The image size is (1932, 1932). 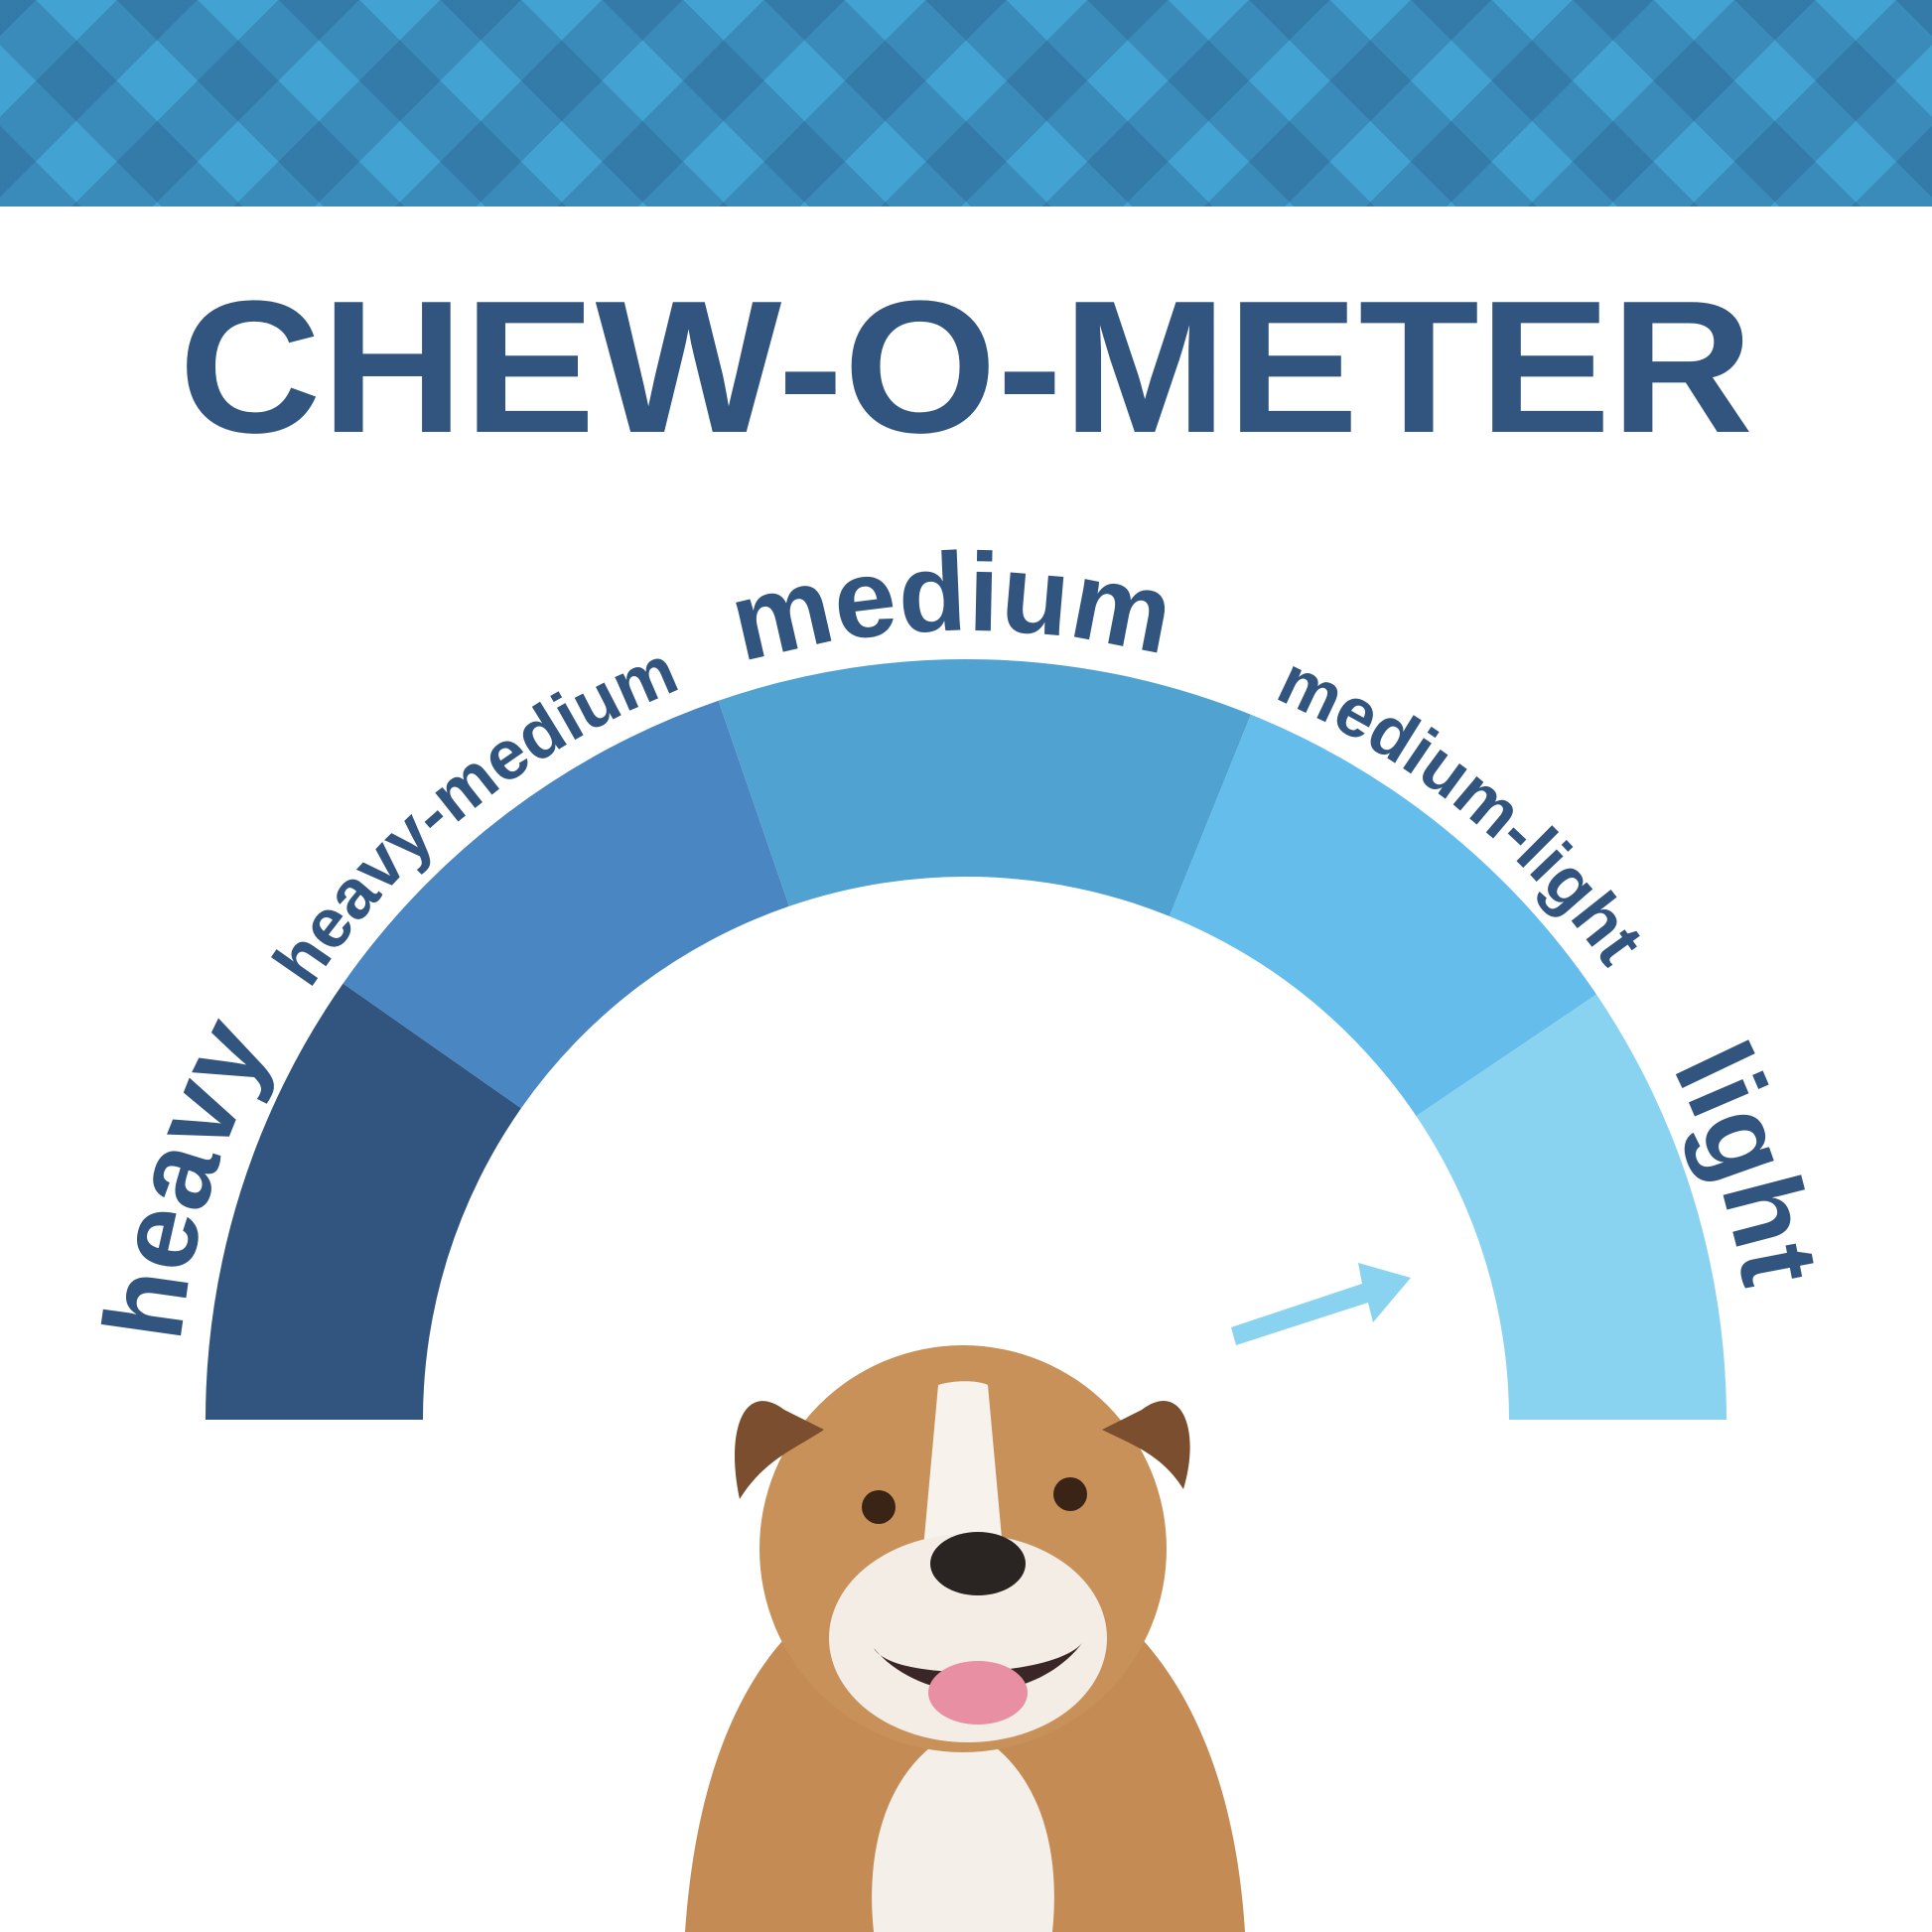 What do you see at coordinates (566, 905) in the screenshot?
I see `gauge-segment-heavy-medium` at bounding box center [566, 905].